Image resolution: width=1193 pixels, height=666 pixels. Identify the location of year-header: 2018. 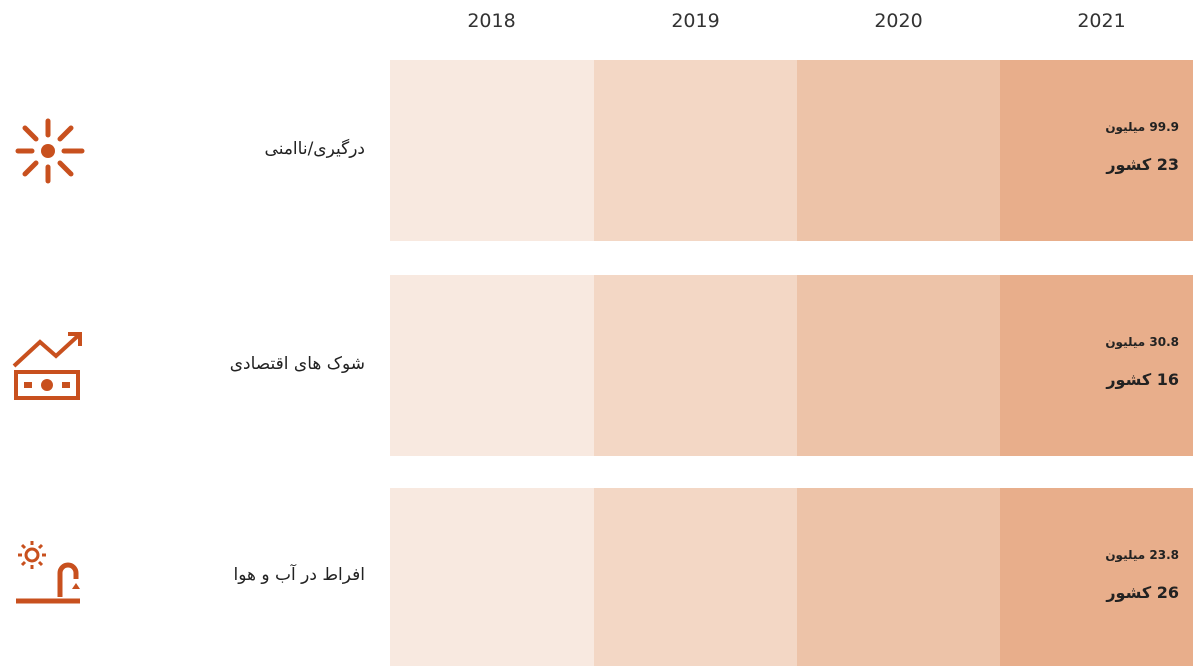
(491, 21).